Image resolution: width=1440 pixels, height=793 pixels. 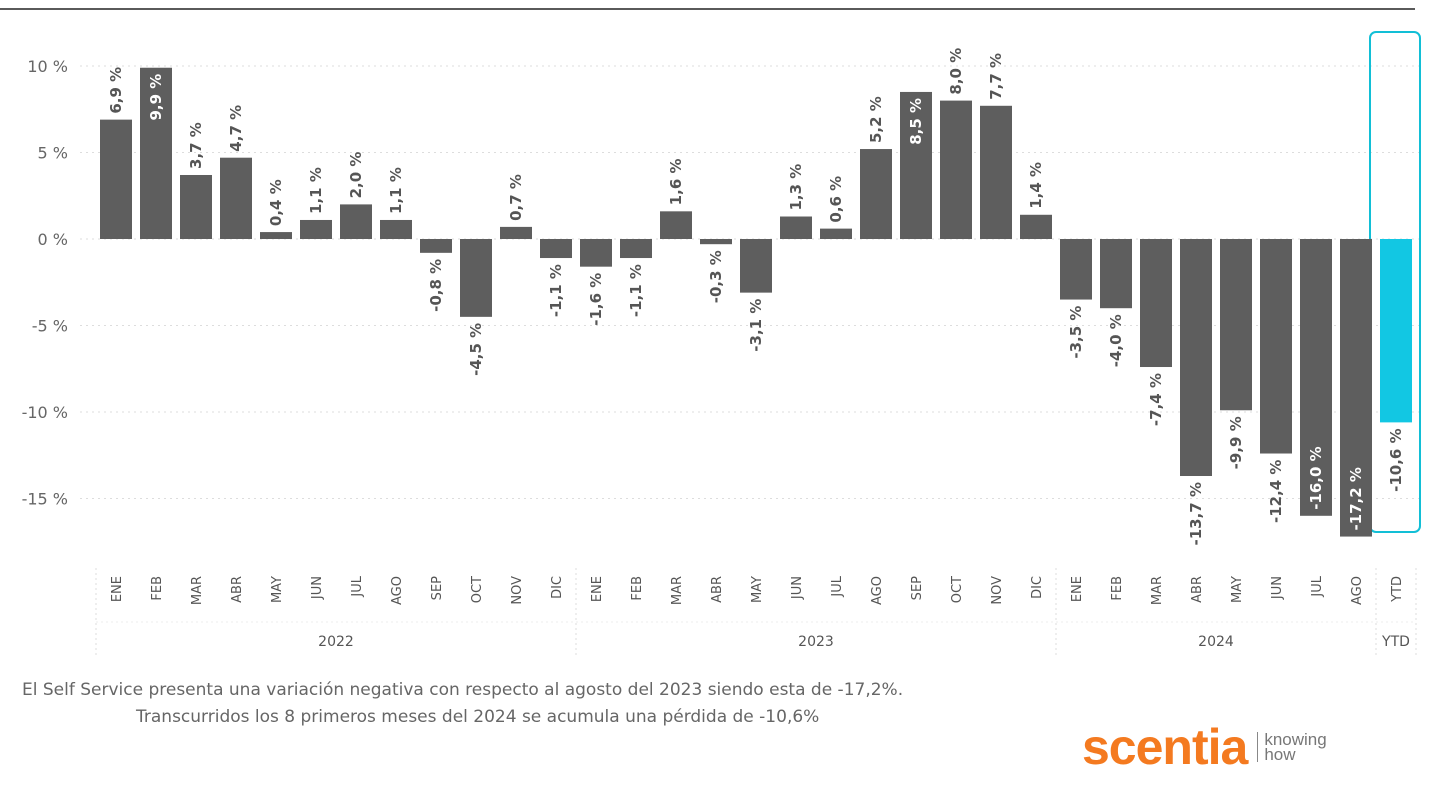 I want to click on bar-2024-JUN, so click(x=1276, y=346).